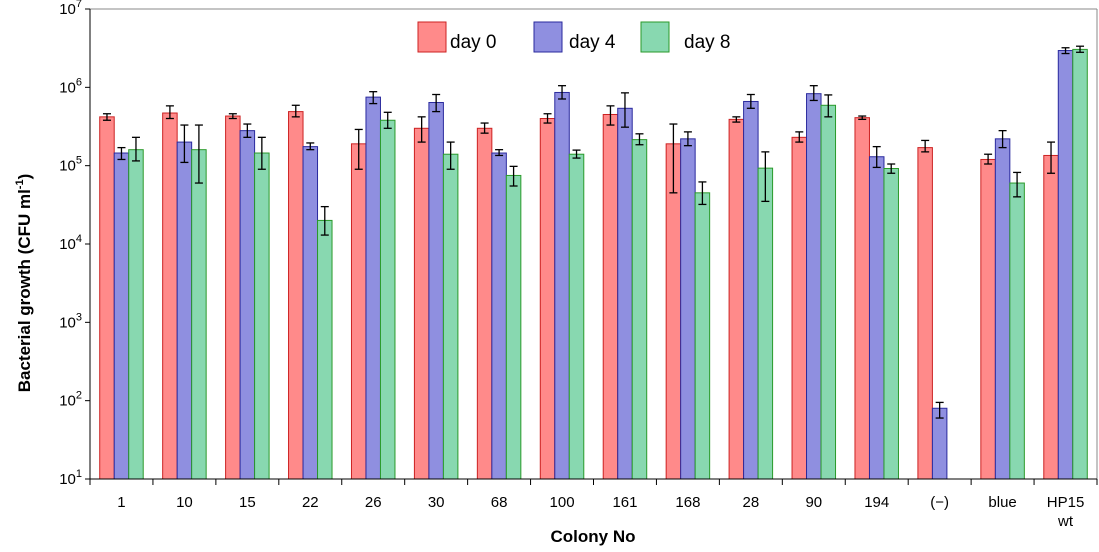 This screenshot has height=552, width=1099. What do you see at coordinates (121, 502) in the screenshot?
I see `x-tick-label: 1` at bounding box center [121, 502].